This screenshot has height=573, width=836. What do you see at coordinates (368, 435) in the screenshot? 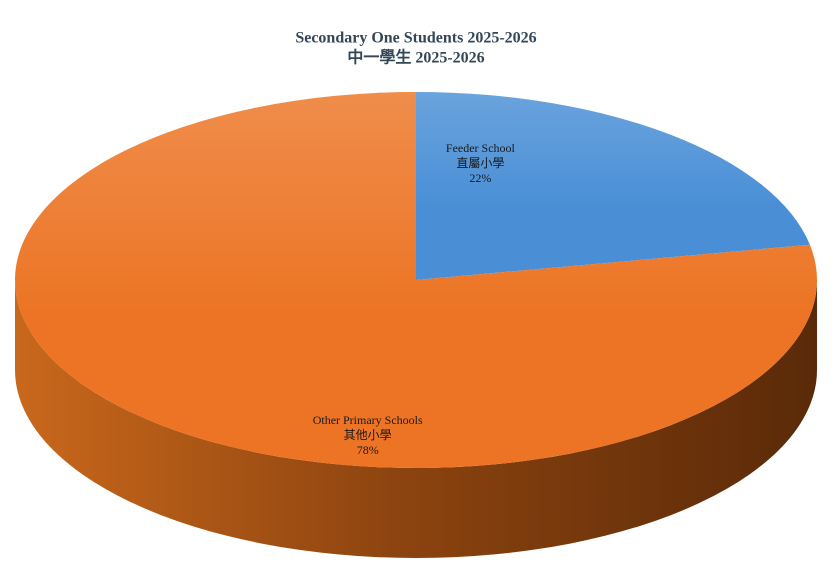
I see `data-label-category: 其他小學` at bounding box center [368, 435].